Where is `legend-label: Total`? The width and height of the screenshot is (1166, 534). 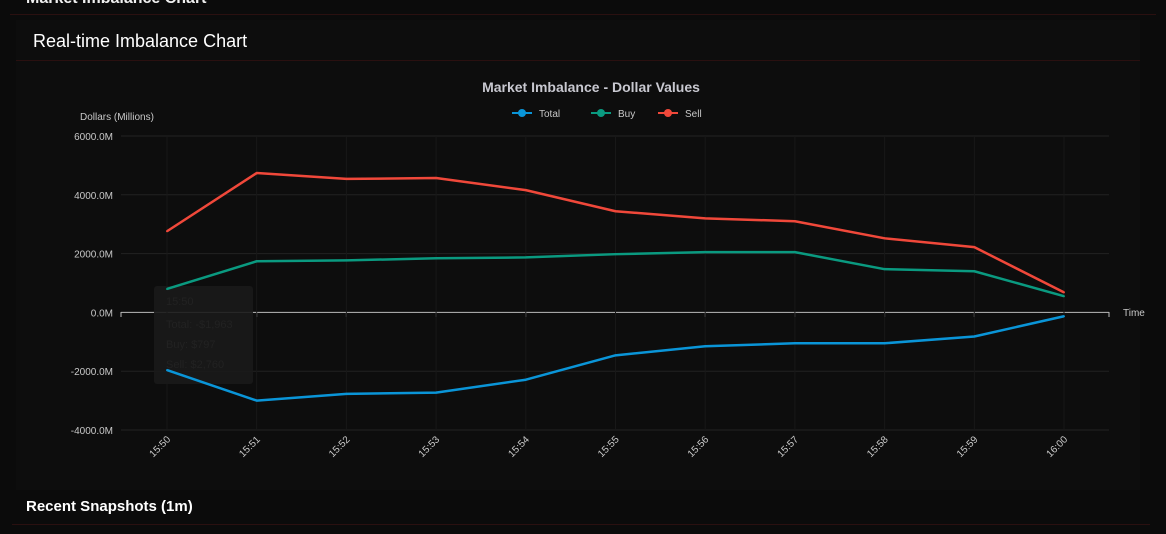 legend-label: Total is located at coordinates (549, 114).